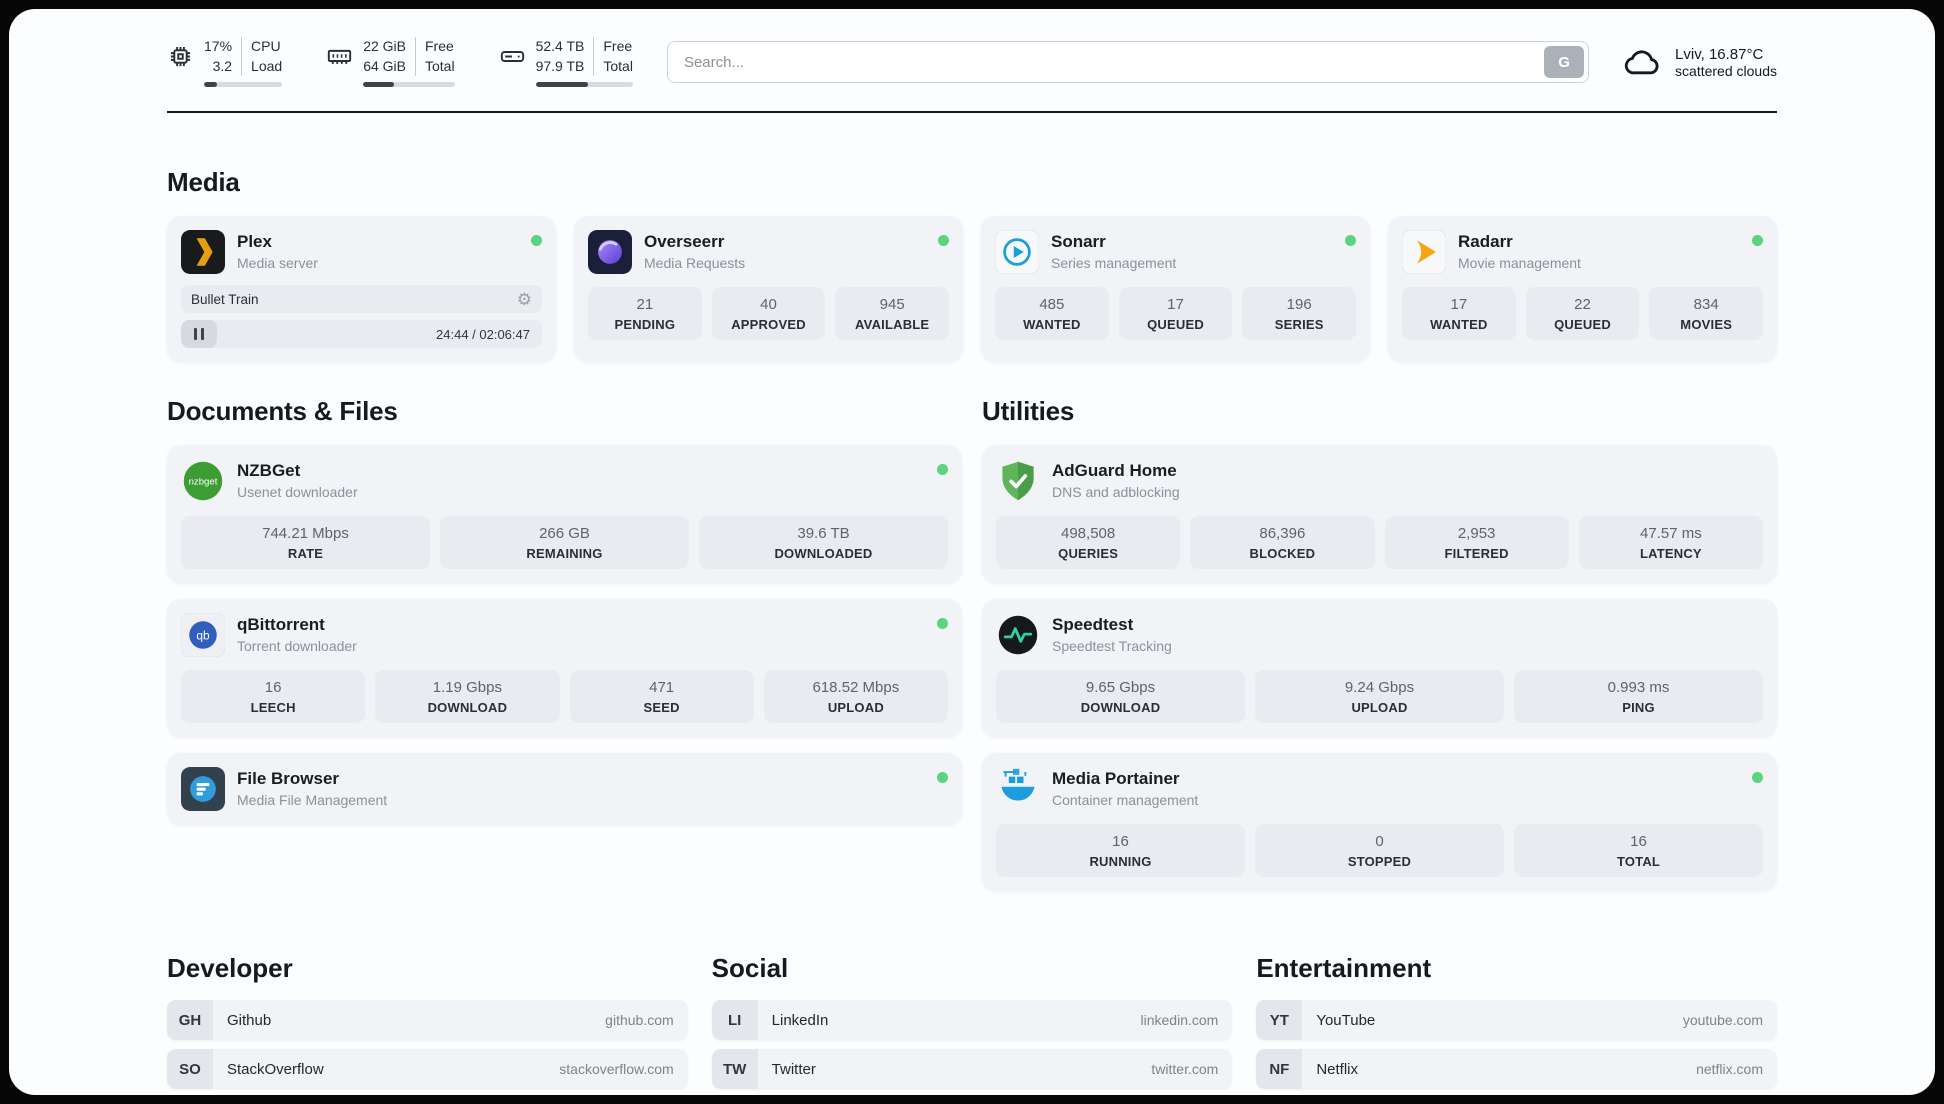  I want to click on now-playing-title: Bullet Train, so click(225, 299).